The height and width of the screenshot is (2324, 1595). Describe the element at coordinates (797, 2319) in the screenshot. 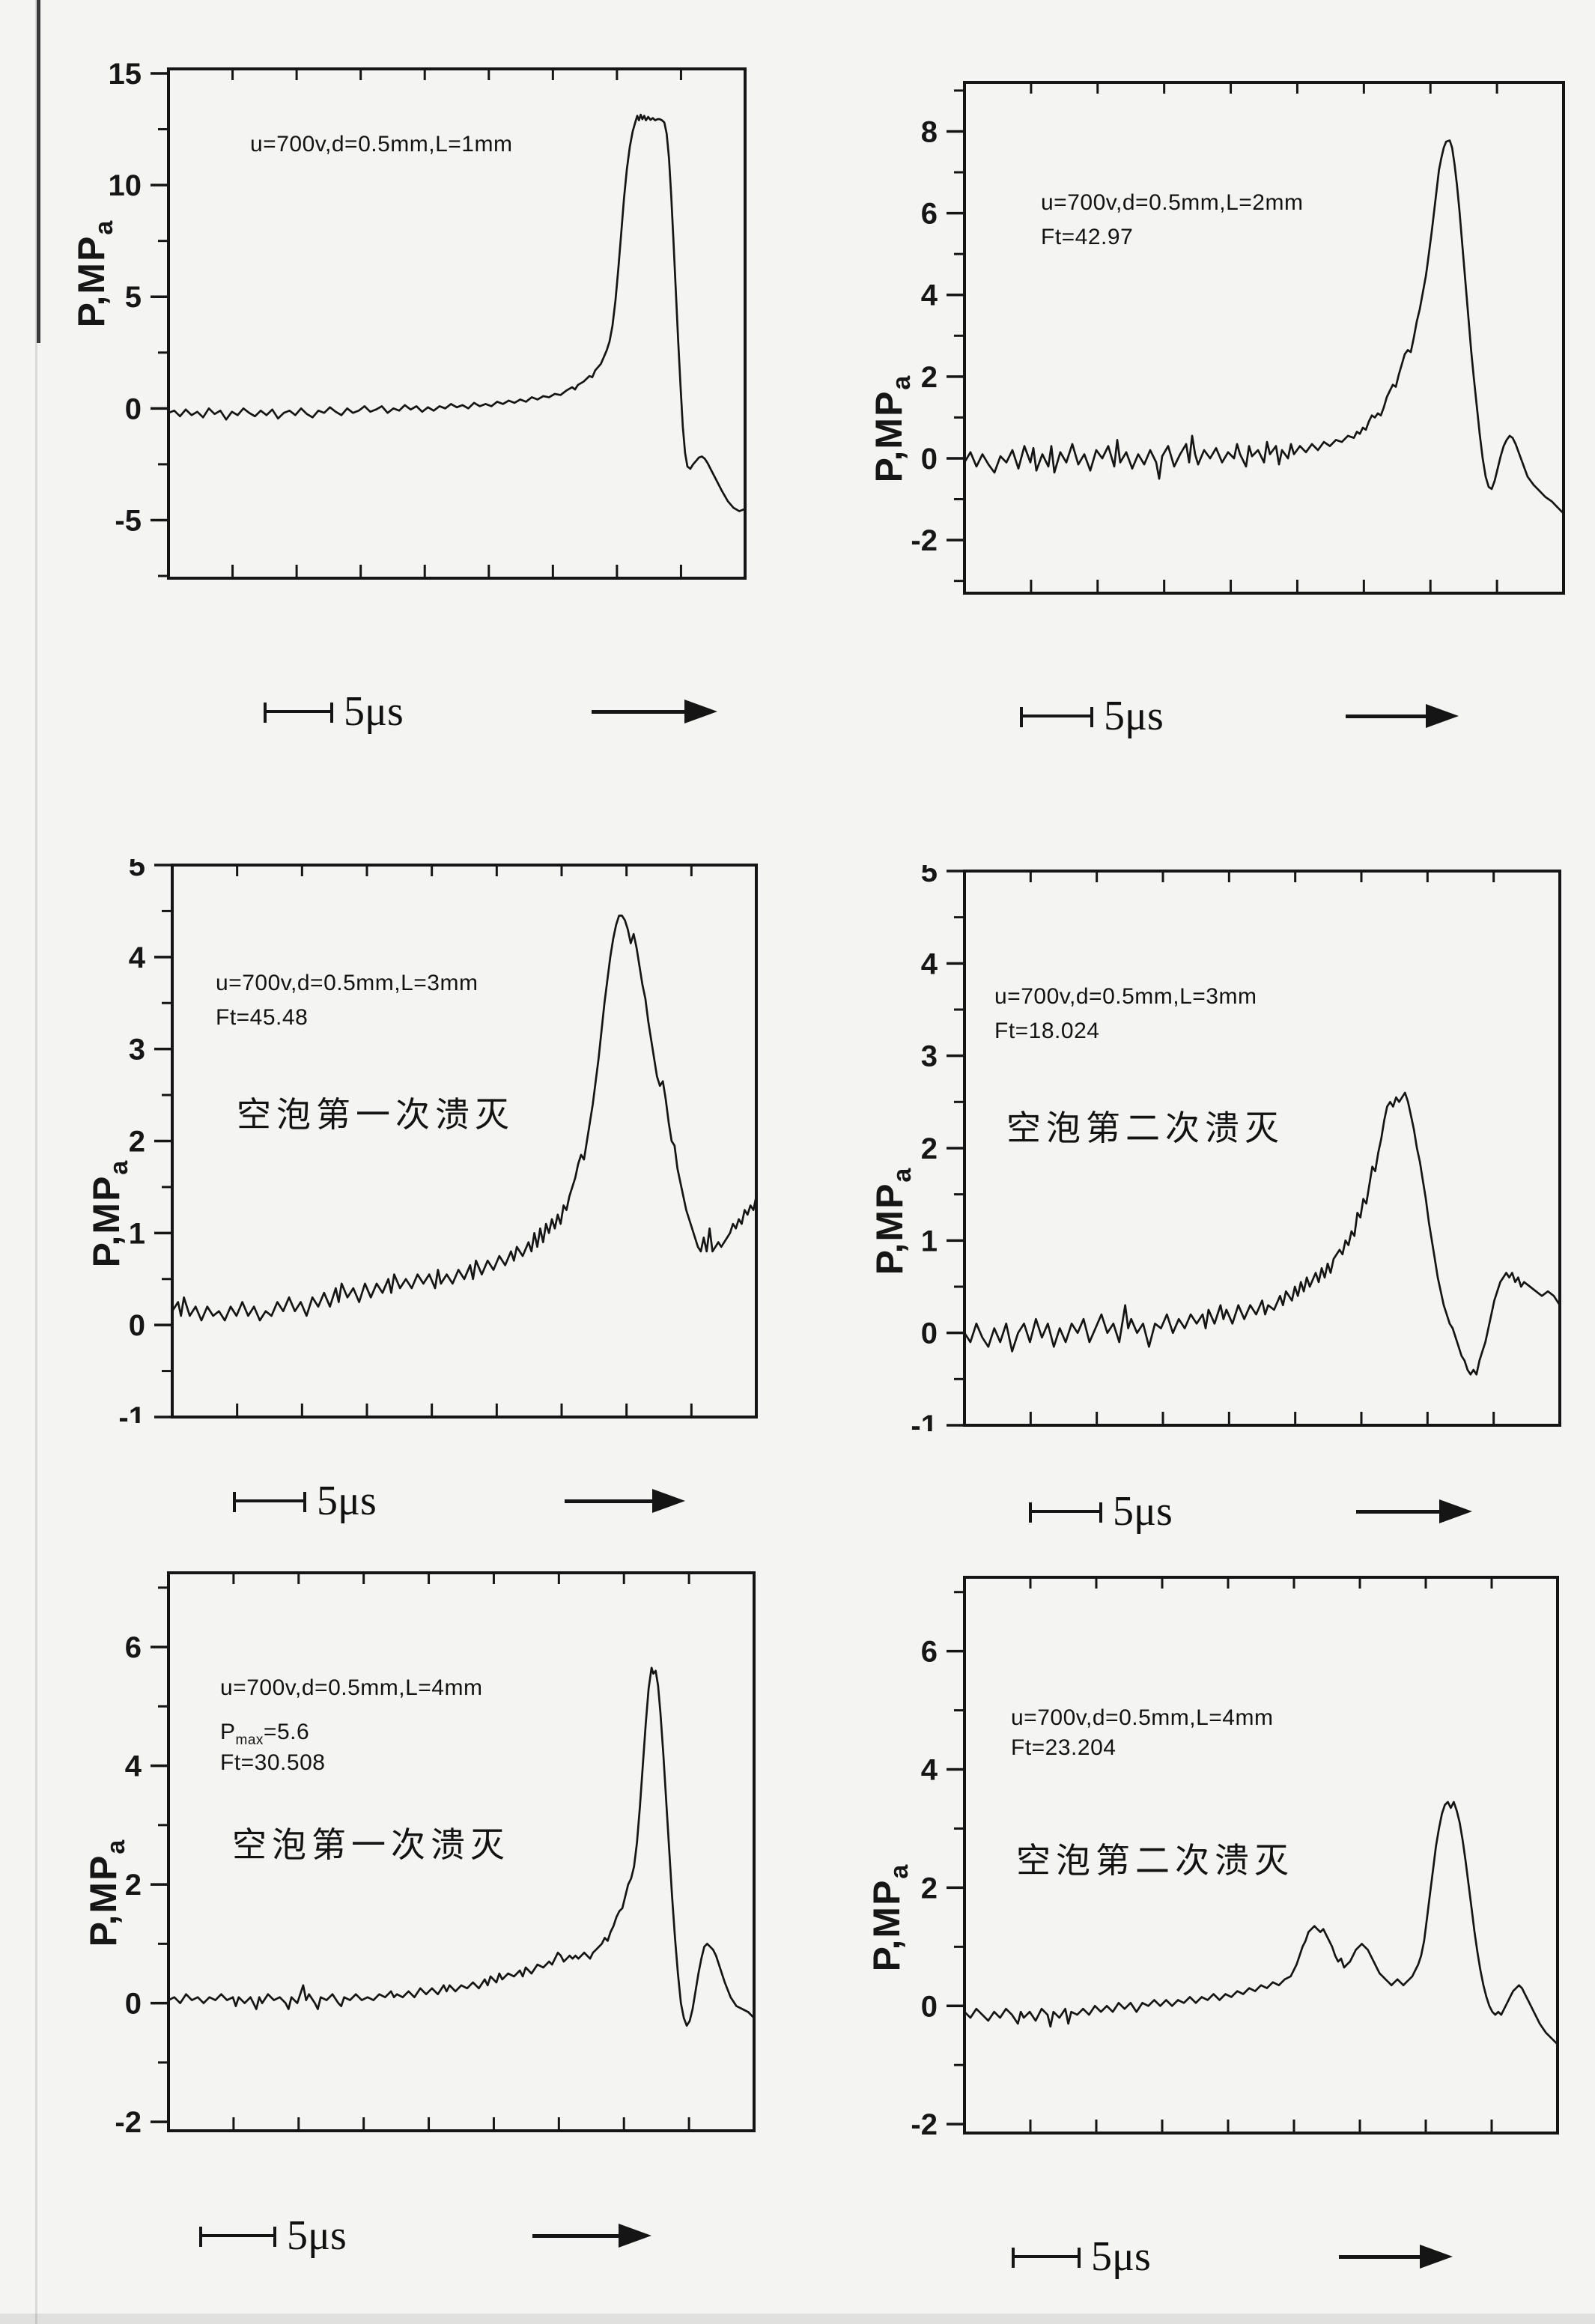

I see `scan-bottom-shade` at that location.